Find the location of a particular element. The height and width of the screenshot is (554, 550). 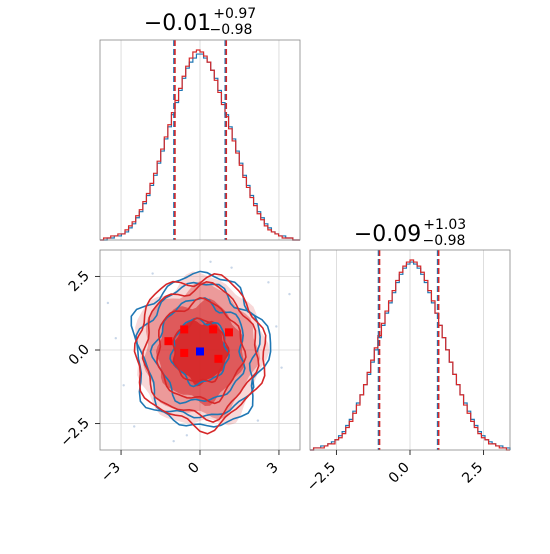

marginal-1-frame is located at coordinates (200, 140).